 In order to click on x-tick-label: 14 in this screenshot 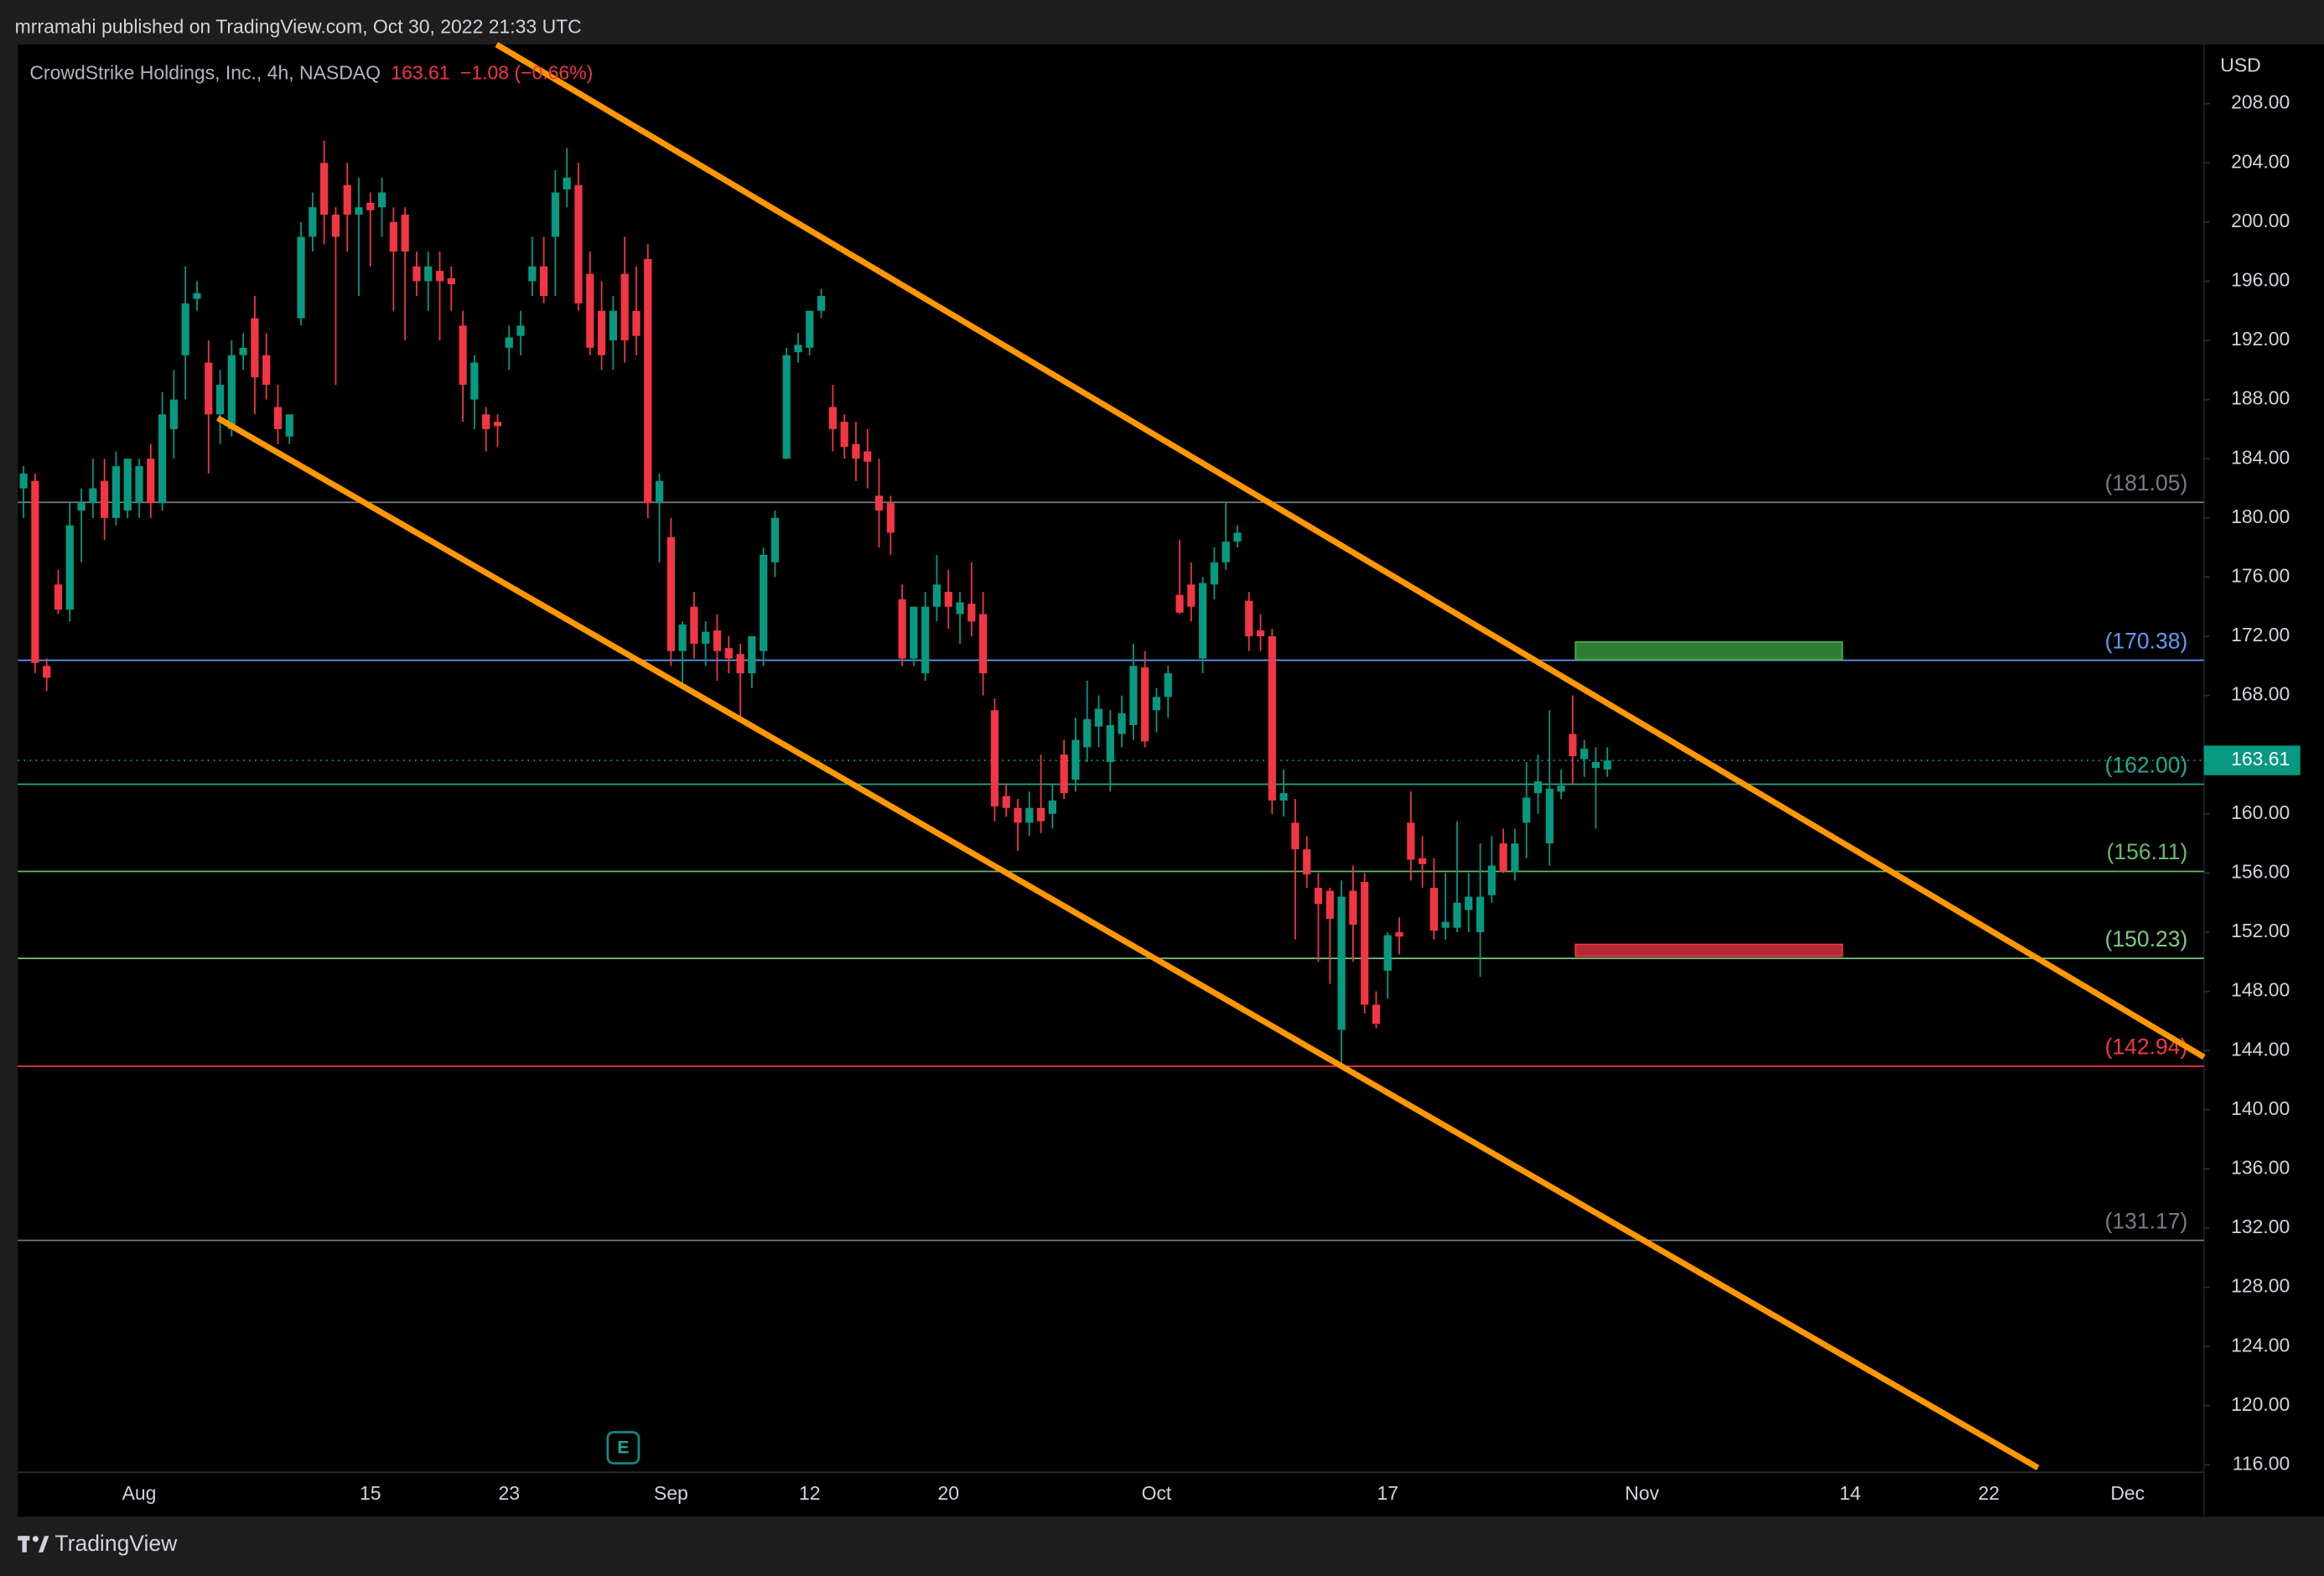, I will do `click(1850, 1493)`.